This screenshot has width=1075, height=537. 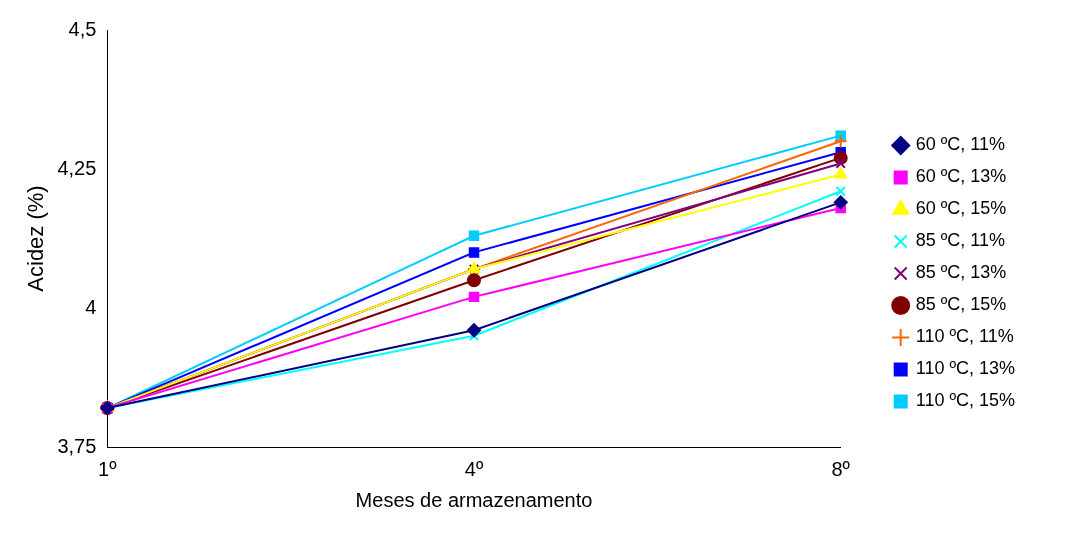 What do you see at coordinates (961, 176) in the screenshot?
I see `legend-label: 60 ºC, 13%` at bounding box center [961, 176].